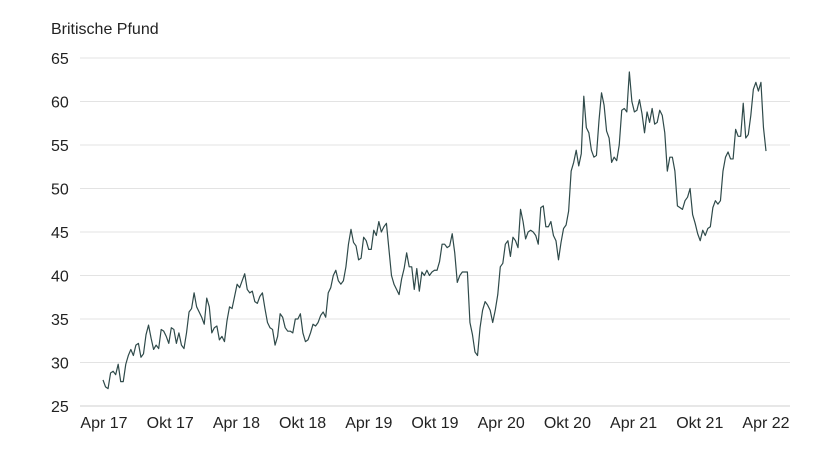 This screenshot has height=453, width=840. What do you see at coordinates (170, 423) in the screenshot?
I see `x-tick-label: Okt 17` at bounding box center [170, 423].